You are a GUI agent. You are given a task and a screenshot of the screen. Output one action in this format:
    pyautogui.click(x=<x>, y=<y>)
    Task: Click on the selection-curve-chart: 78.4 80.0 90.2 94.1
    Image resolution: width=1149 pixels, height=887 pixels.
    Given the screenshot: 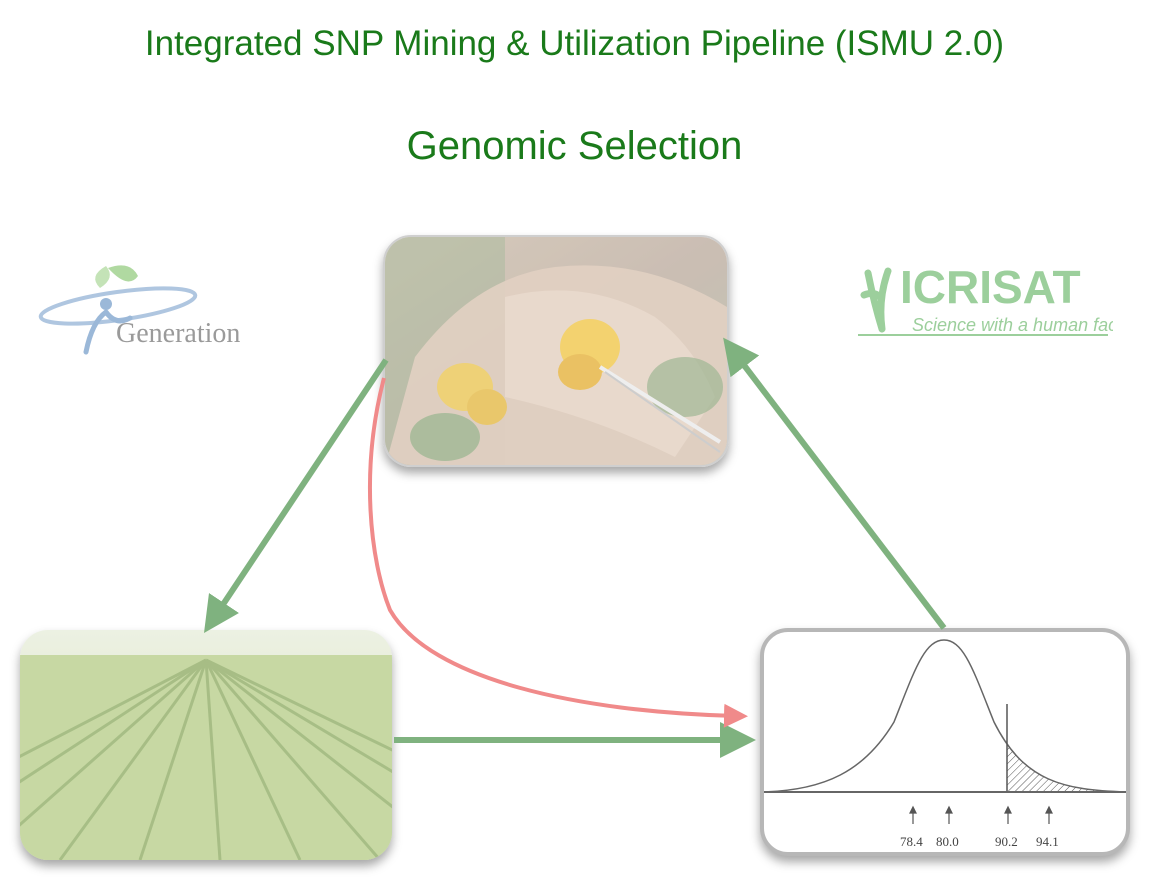 What is the action you would take?
    pyautogui.click(x=945, y=742)
    